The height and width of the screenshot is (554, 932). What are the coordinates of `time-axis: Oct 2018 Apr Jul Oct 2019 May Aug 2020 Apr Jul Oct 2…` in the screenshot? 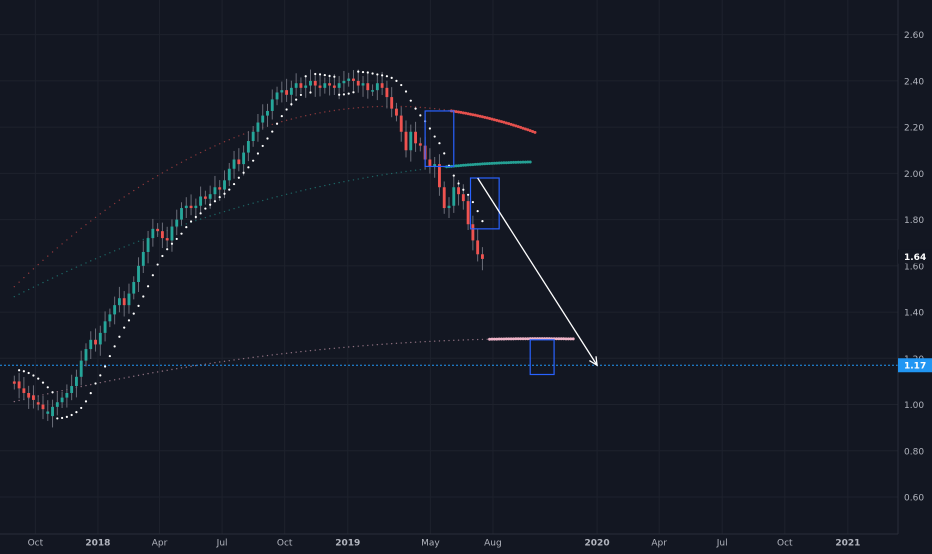 It's located at (449, 541).